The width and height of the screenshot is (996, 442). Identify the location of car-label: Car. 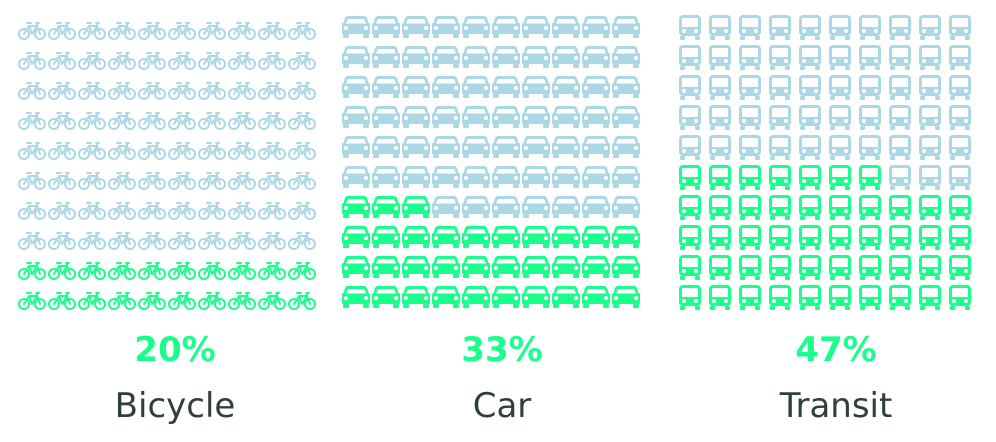
(502, 406).